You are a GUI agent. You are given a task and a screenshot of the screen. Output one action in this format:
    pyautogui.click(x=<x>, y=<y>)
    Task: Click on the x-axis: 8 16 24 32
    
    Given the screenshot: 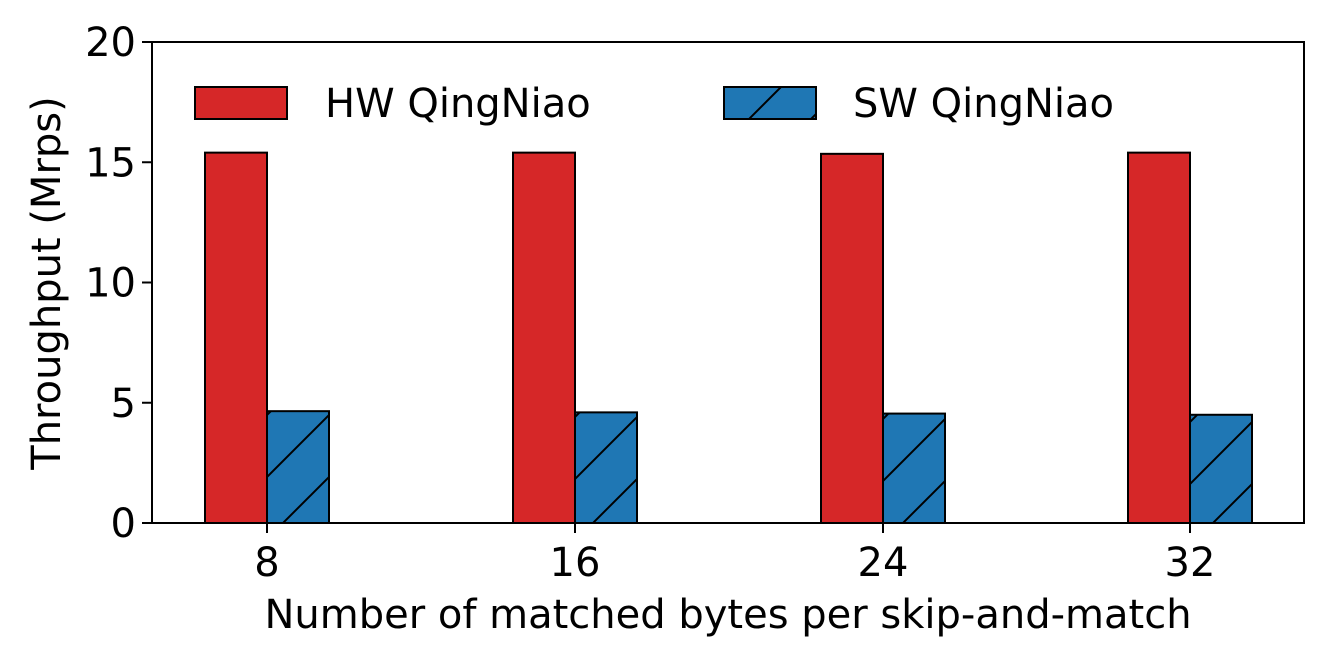 What is the action you would take?
    pyautogui.click(x=734, y=554)
    